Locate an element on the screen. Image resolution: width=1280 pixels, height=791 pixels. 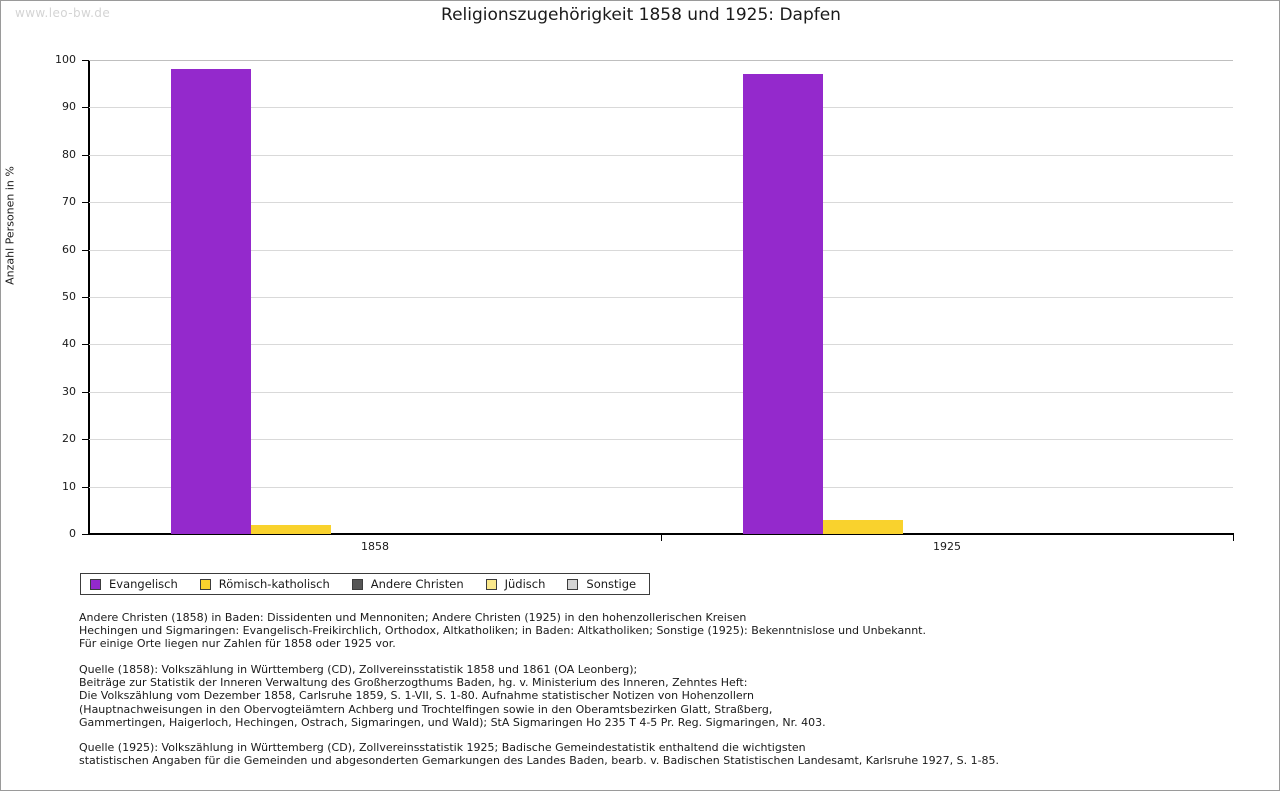
y-tick-label: 50 is located at coordinates (69, 296).